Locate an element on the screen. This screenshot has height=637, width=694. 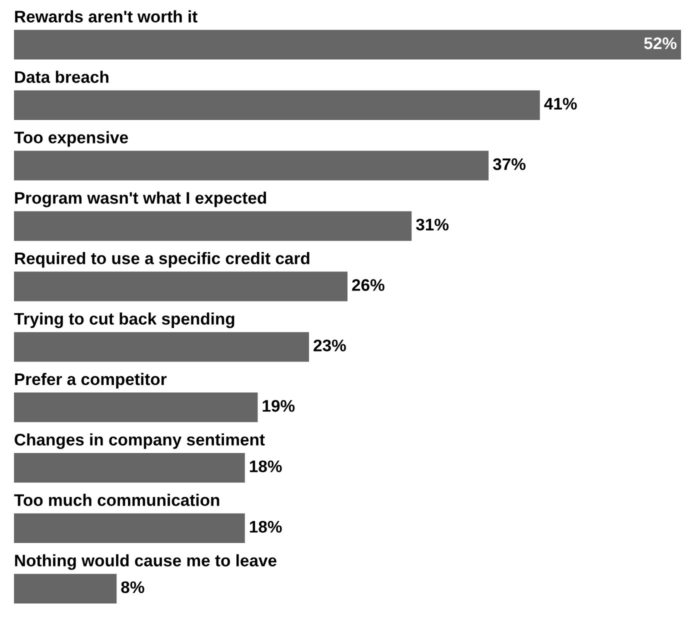
y-tick-label: Too expensive is located at coordinates (71, 139).